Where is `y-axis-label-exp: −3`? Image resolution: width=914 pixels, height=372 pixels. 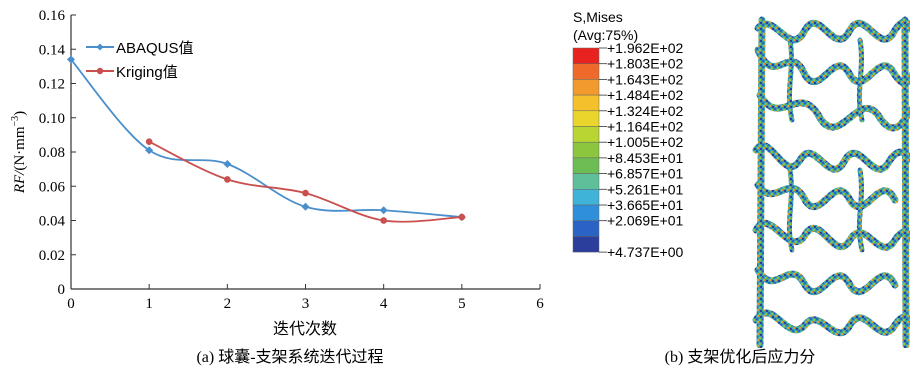 y-axis-label-exp: −3 is located at coordinates (15, 121).